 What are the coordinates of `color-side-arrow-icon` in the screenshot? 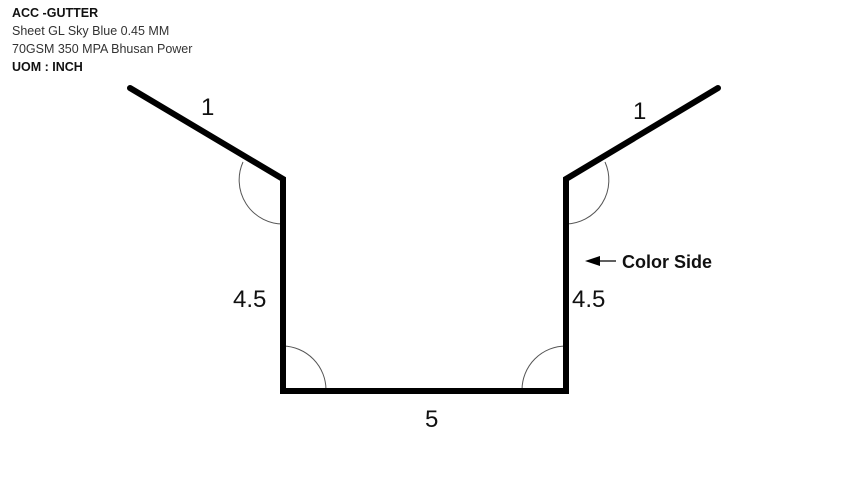 It's located at (592, 261).